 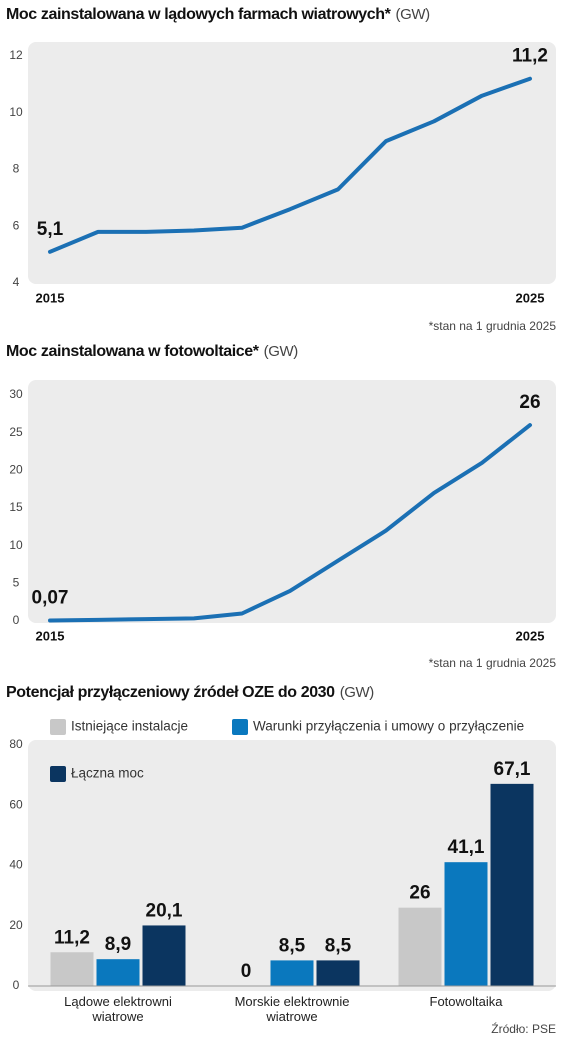 What do you see at coordinates (246, 971) in the screenshot?
I see `data-label: 0` at bounding box center [246, 971].